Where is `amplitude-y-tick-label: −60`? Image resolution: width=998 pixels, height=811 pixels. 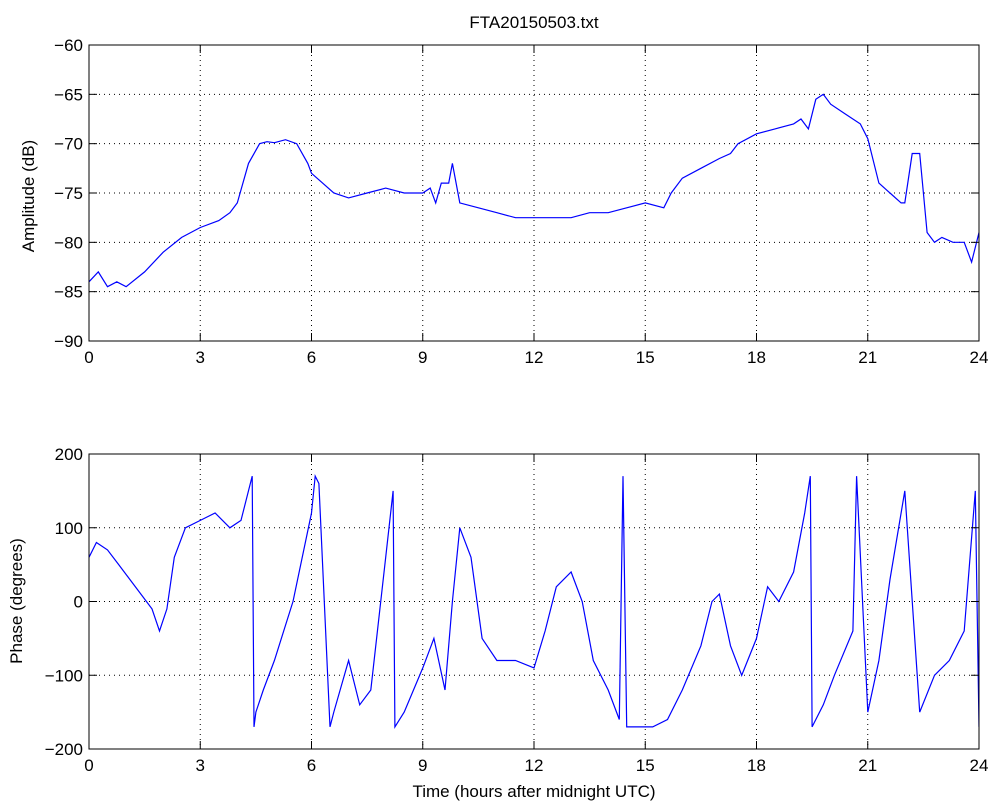 amplitude-y-tick-label: −60 is located at coordinates (68, 45).